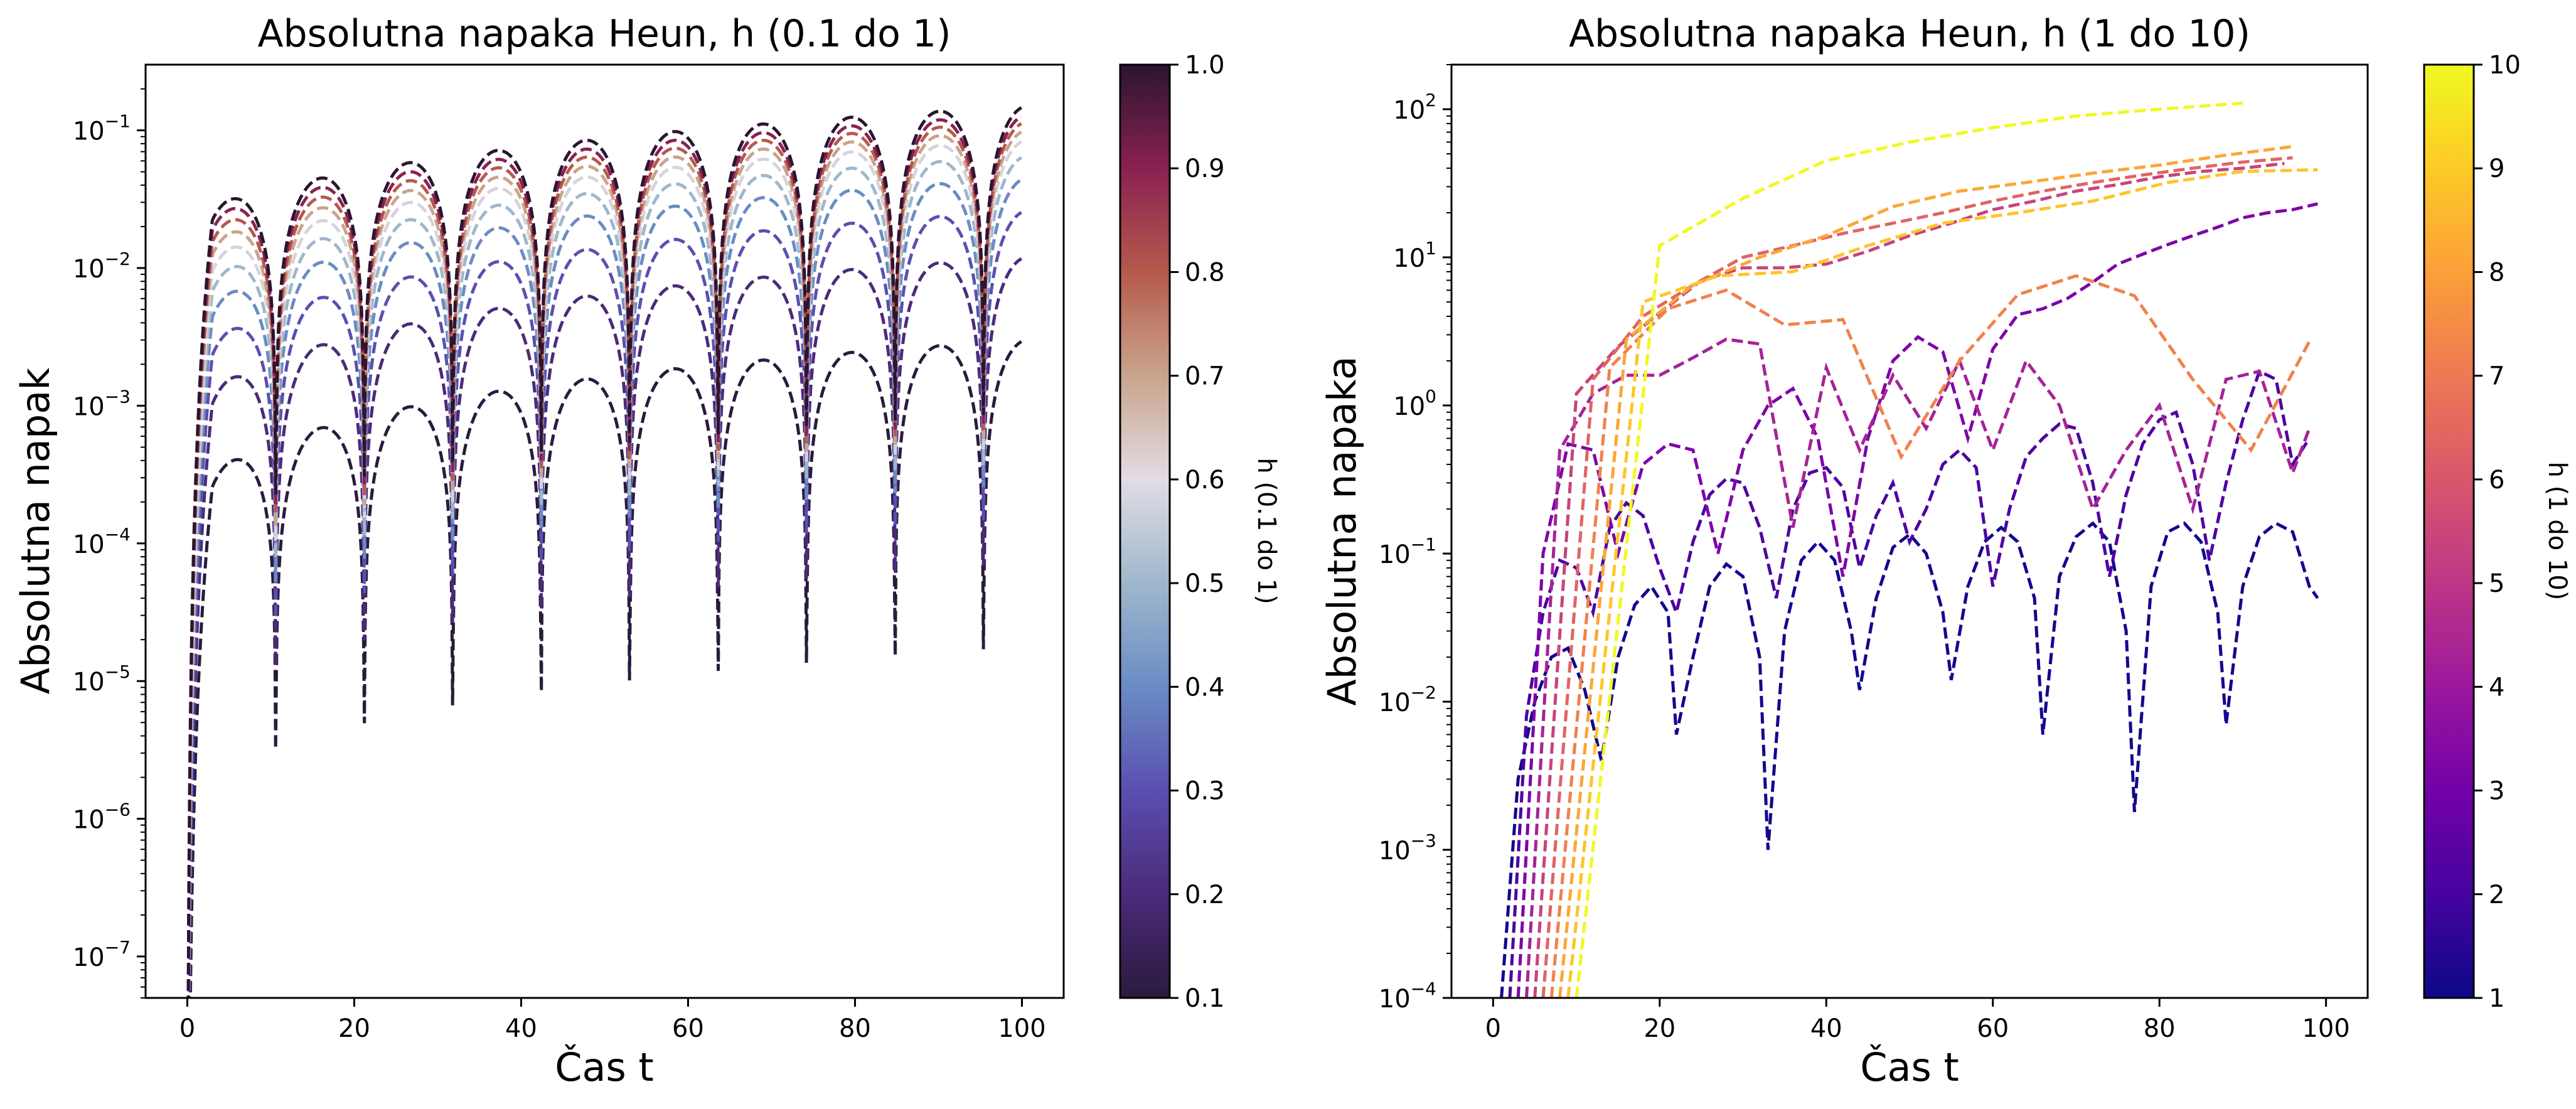 This screenshot has height=1109, width=2576. What do you see at coordinates (2557, 531) in the screenshot?
I see `chart-right-colorbar-label: h (1 do 10)` at bounding box center [2557, 531].